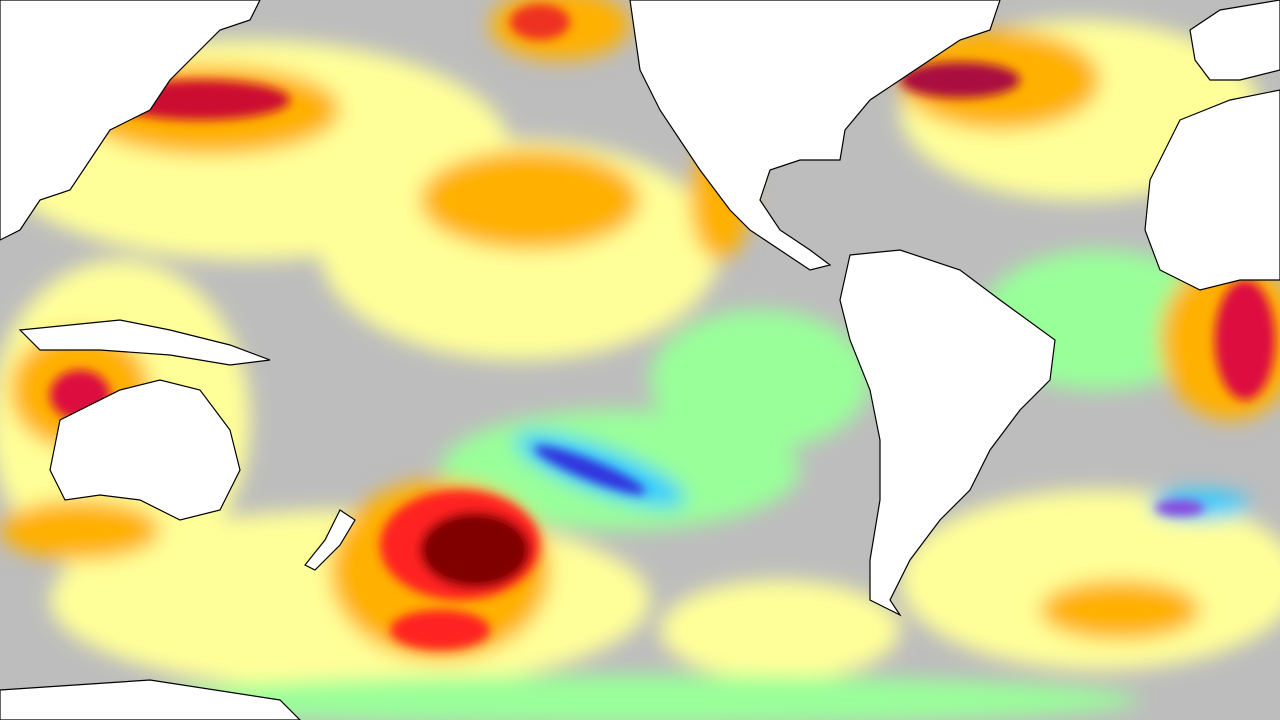 The image size is (1280, 720). What do you see at coordinates (815, 135) in the screenshot?
I see `north-america` at bounding box center [815, 135].